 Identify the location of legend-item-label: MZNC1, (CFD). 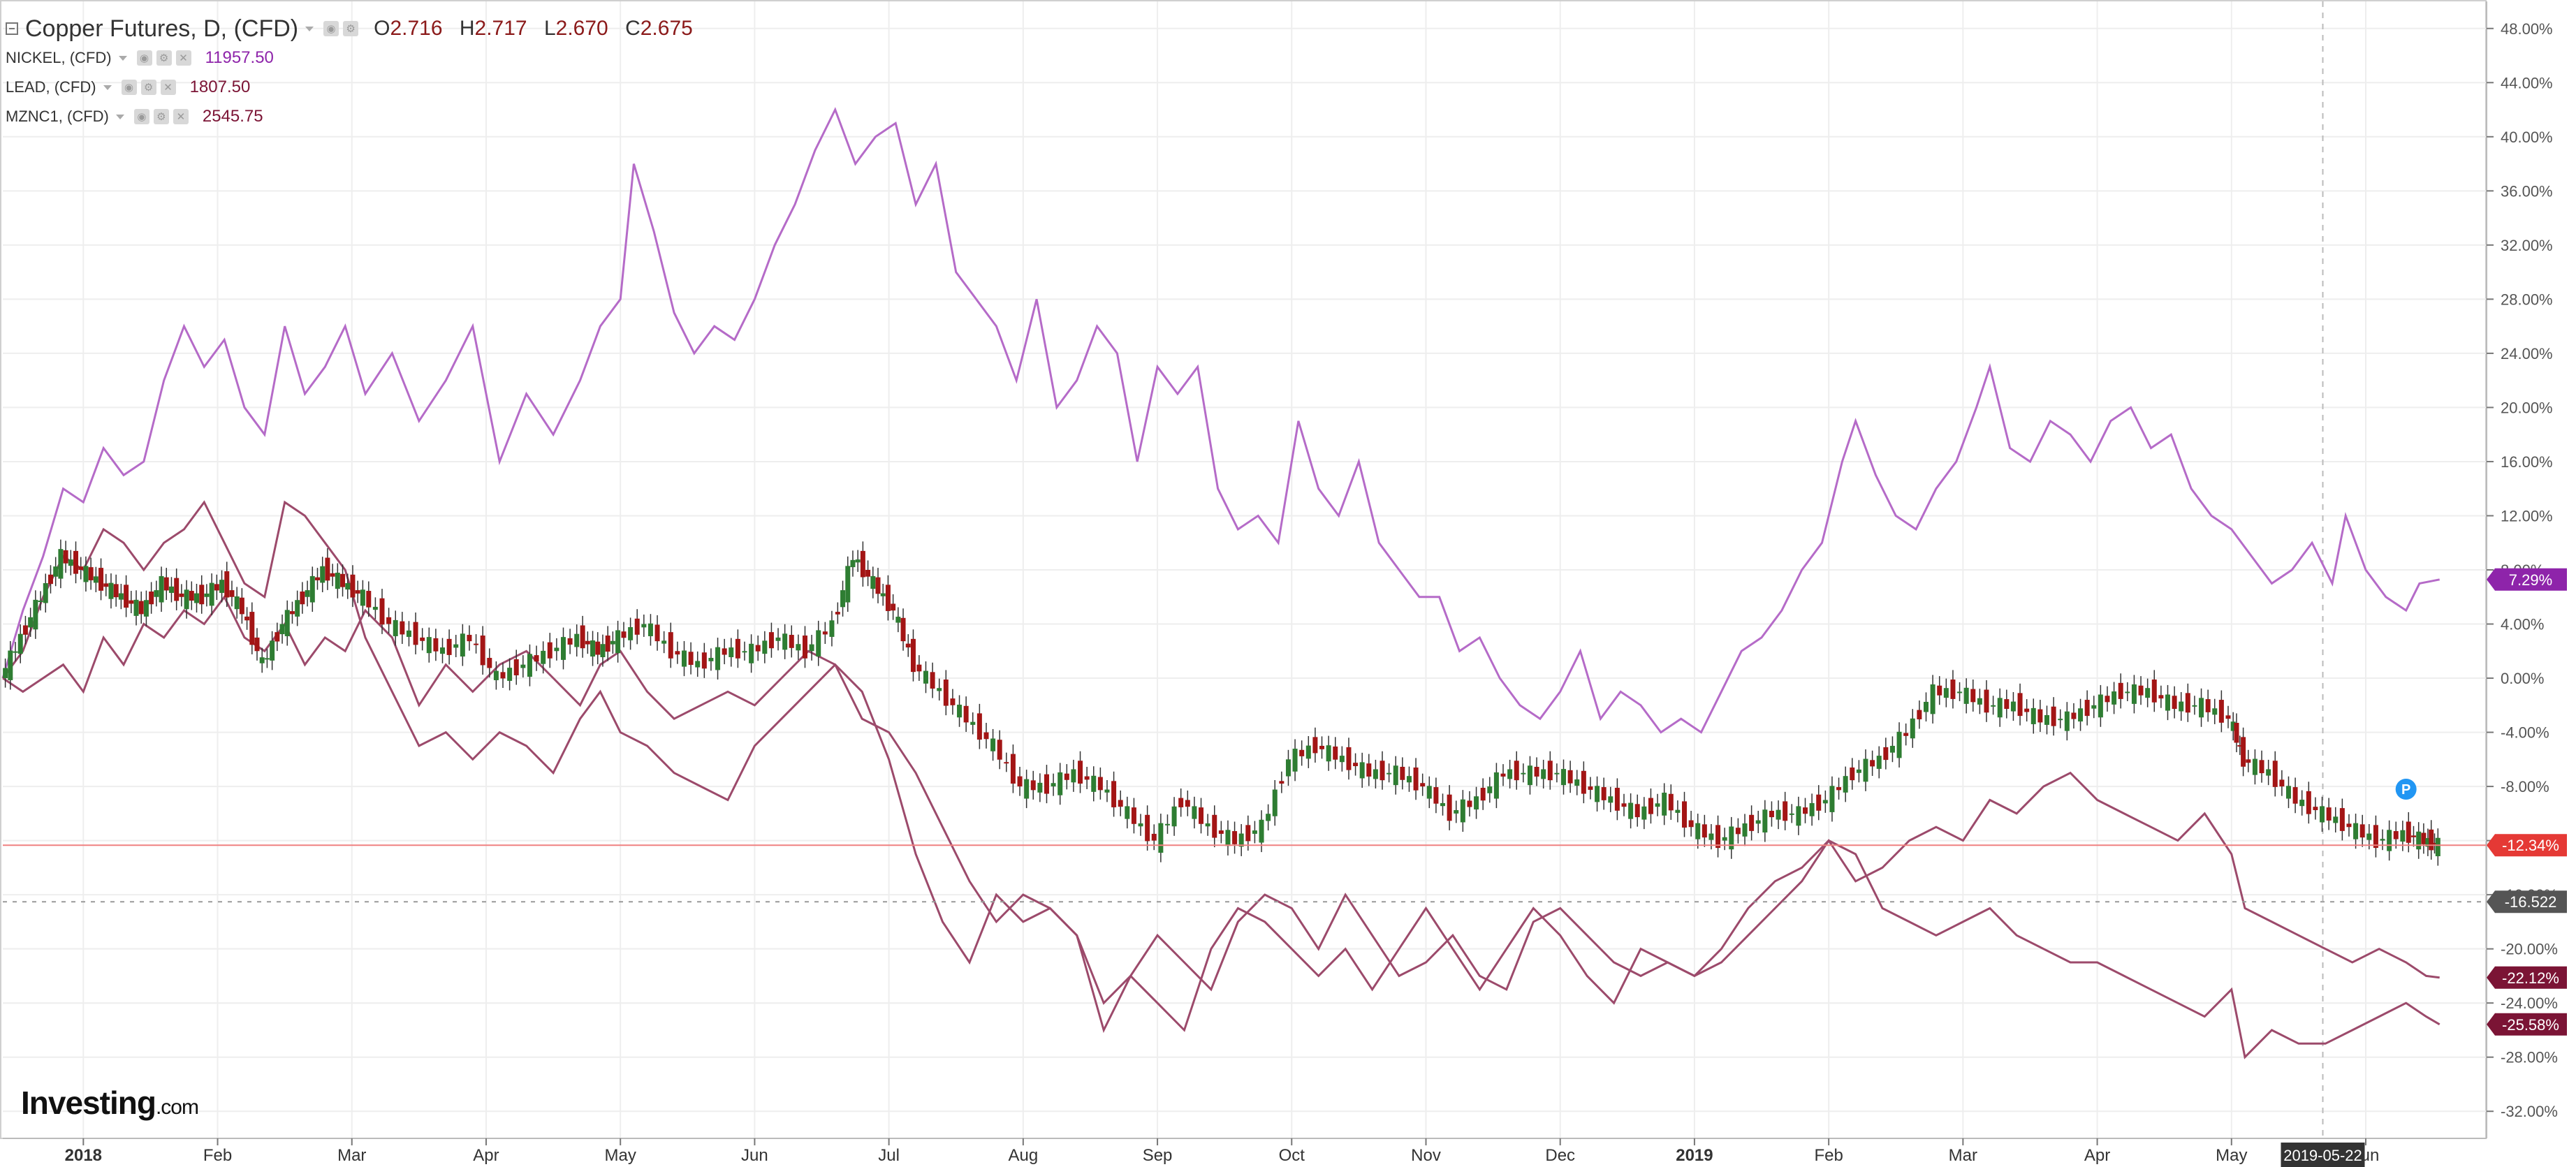
(57, 116).